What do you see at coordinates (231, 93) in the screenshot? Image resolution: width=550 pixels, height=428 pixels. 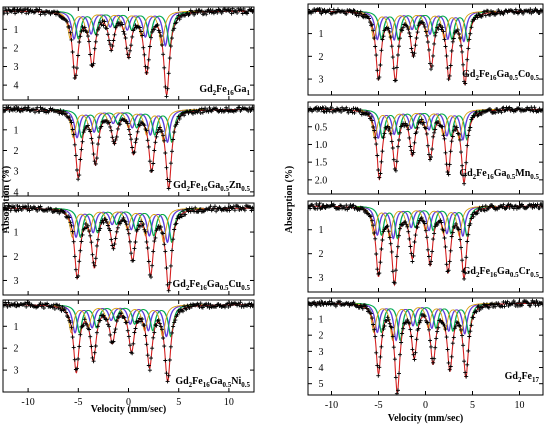 I see `label-subscript: 16` at bounding box center [231, 93].